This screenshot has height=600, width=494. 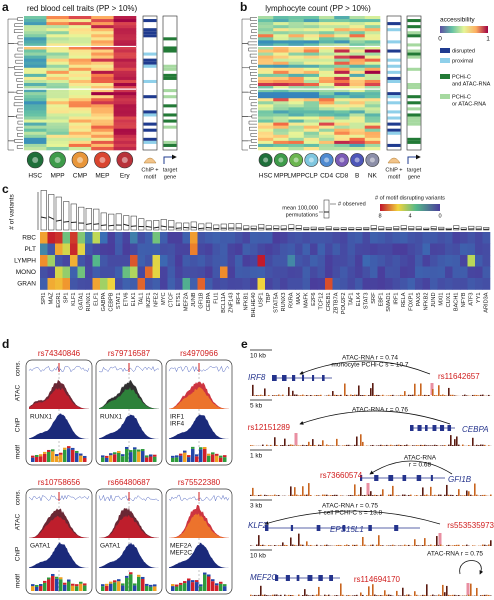 What do you see at coordinates (367, 301) in the screenshot?
I see `factor-label: STAT3` at bounding box center [367, 301].